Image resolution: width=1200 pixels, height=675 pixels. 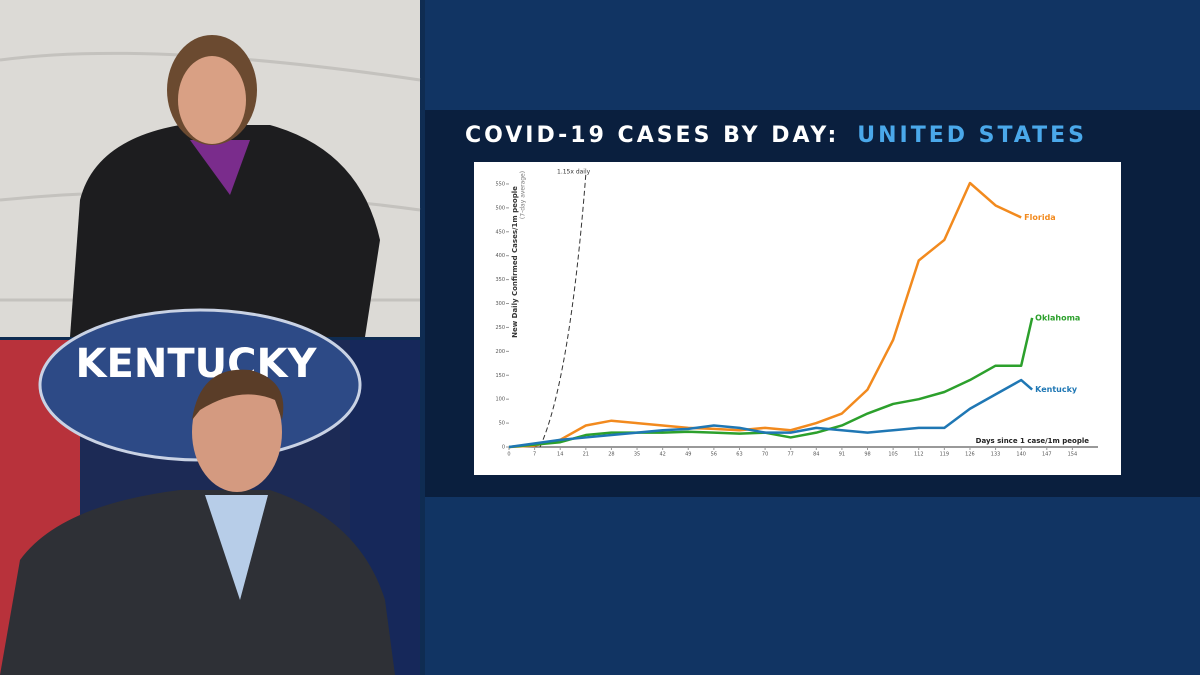 I want to click on x-tick-label: 70, so click(x=765, y=455).